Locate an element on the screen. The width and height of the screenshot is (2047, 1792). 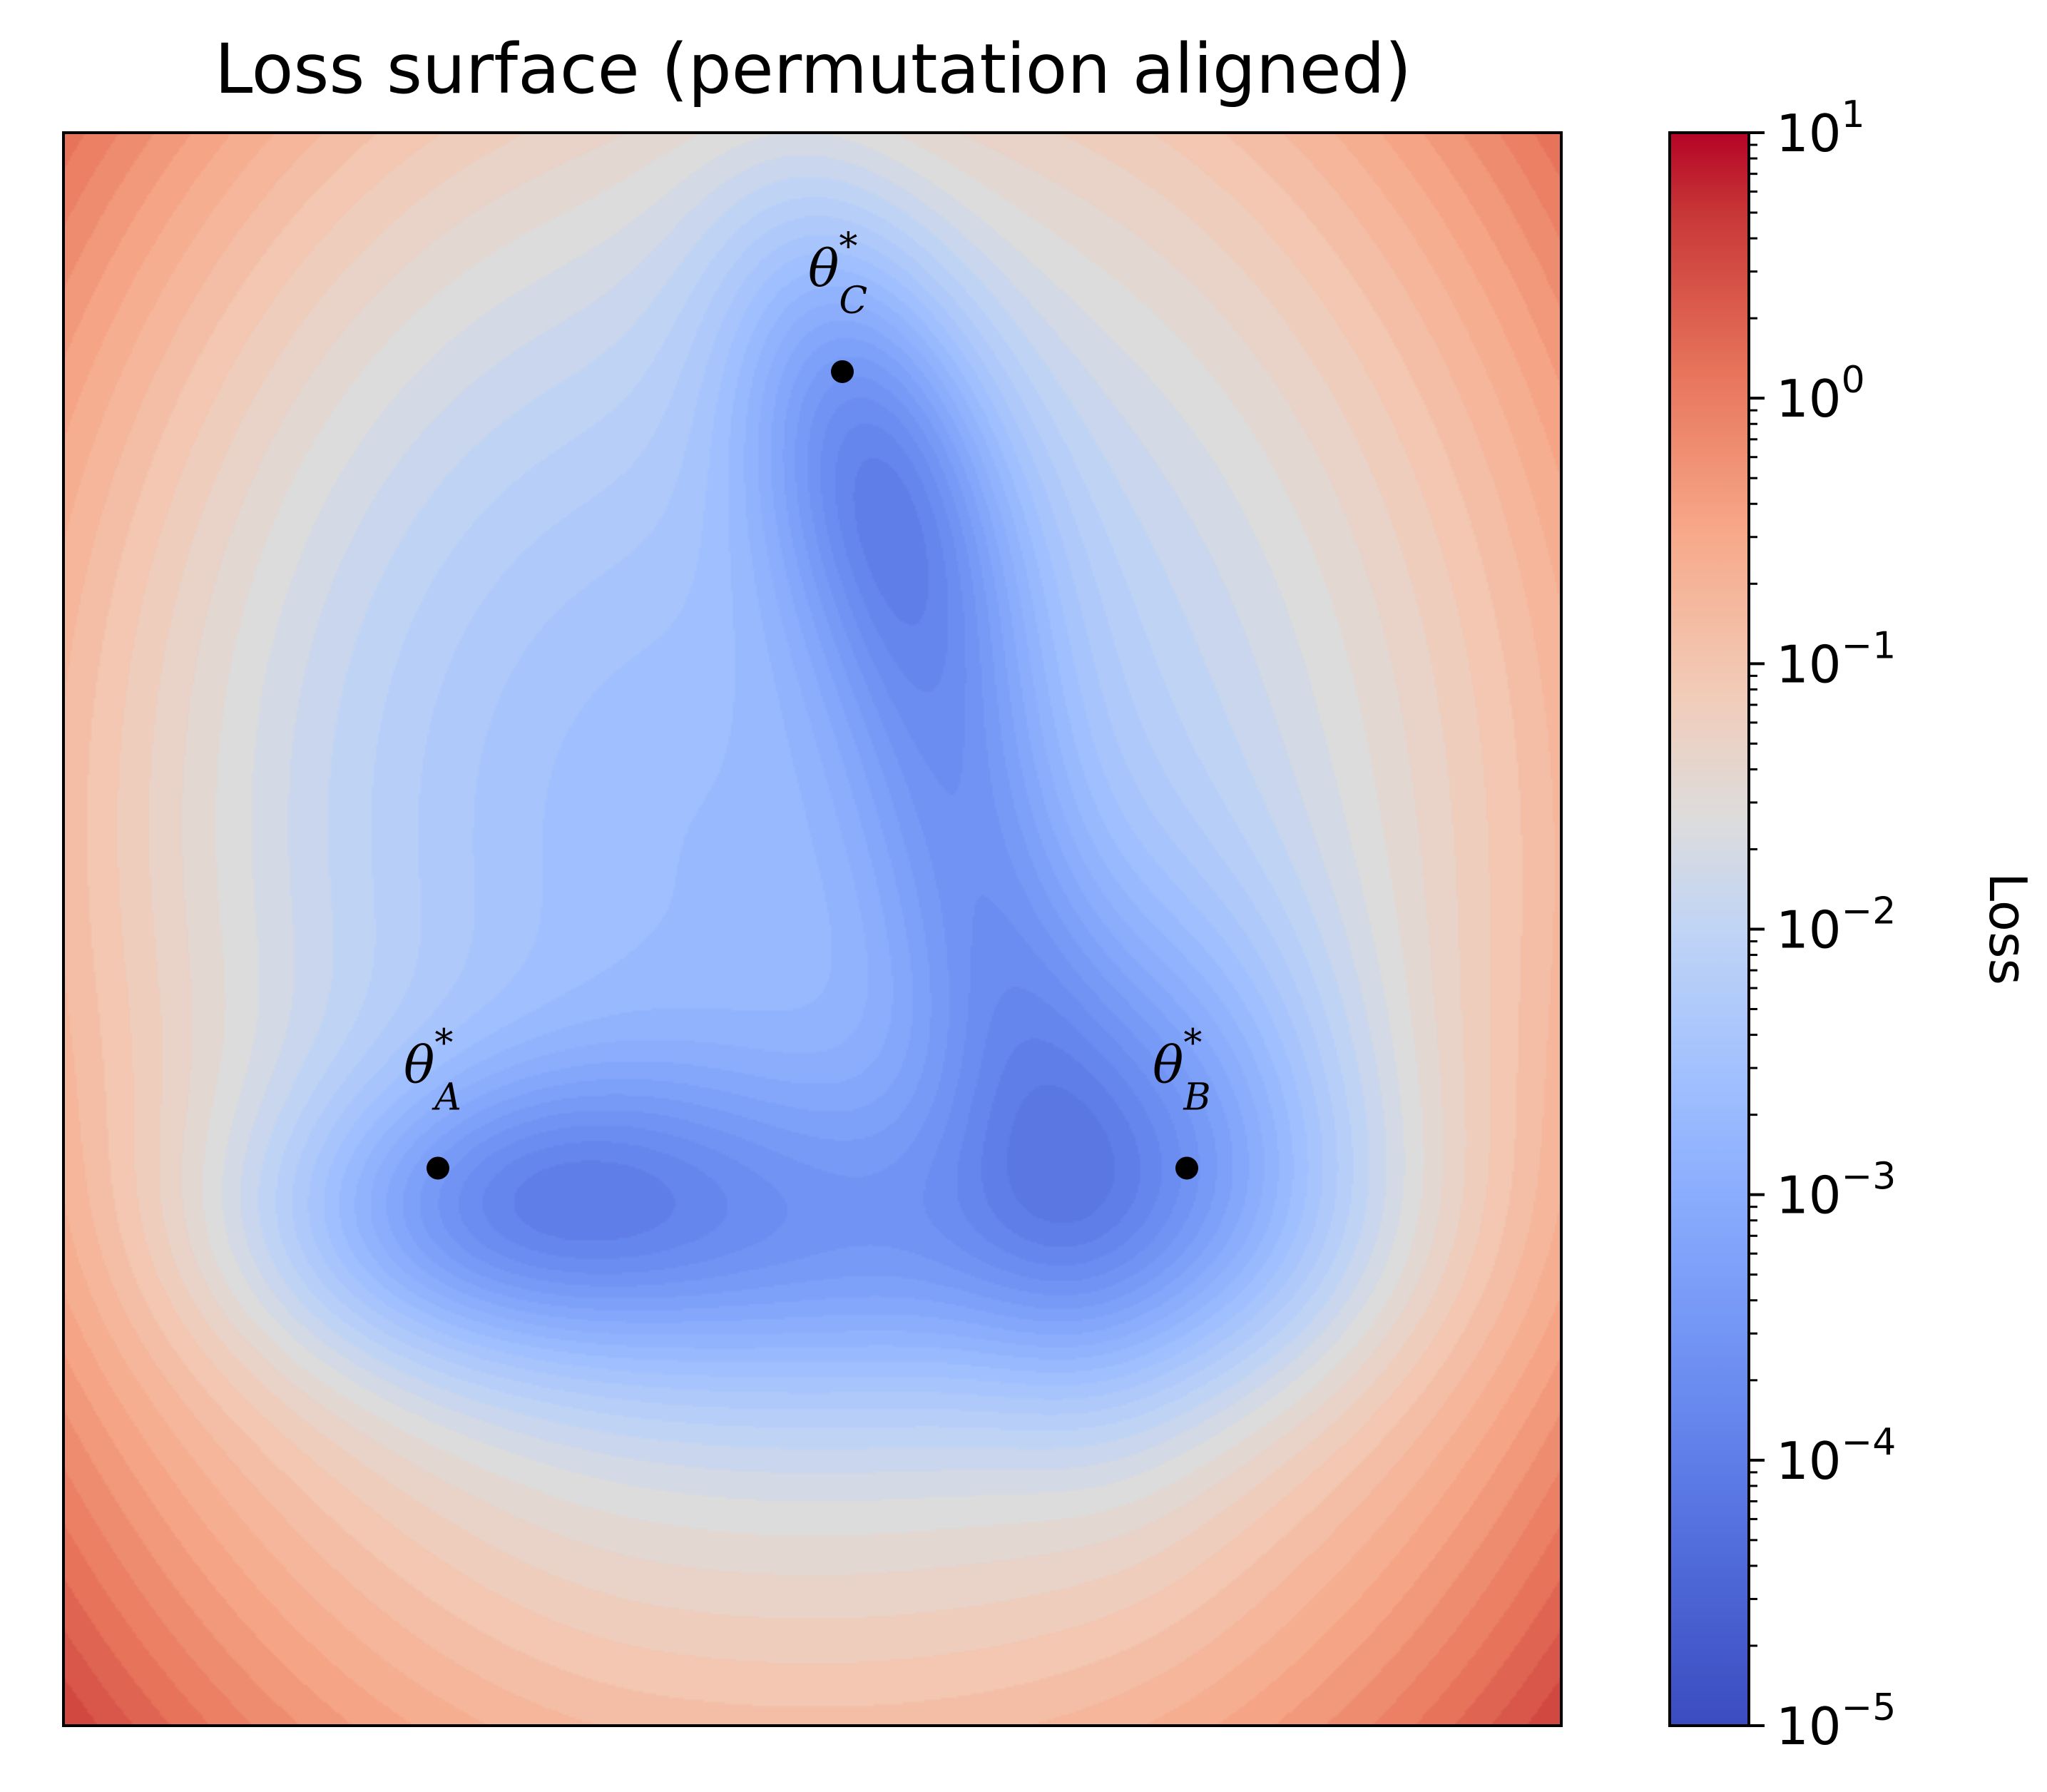
minimum-marker-b is located at coordinates (1187, 1168).